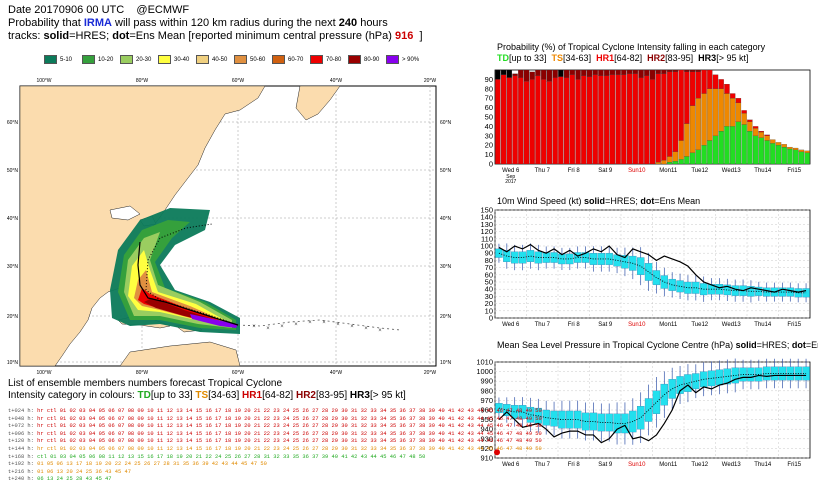  I want to click on text: HR1, so click(252, 395).